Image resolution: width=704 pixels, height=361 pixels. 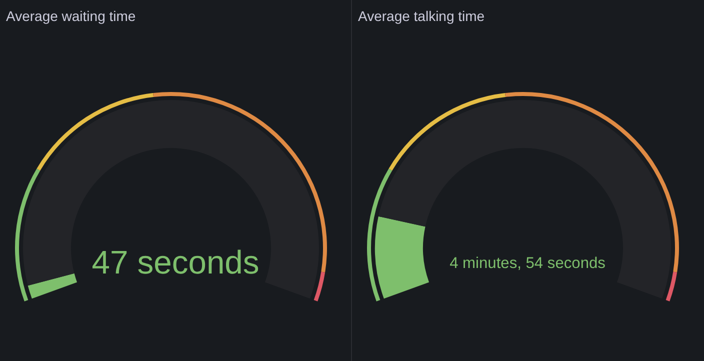 I want to click on text: 47 seconds, so click(x=176, y=261).